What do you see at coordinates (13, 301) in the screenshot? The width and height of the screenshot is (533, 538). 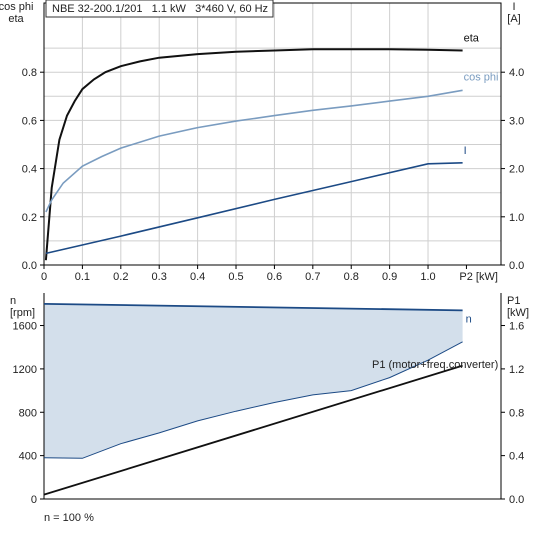 I see `bottom-left-axis-label-line-1: n` at bounding box center [13, 301].